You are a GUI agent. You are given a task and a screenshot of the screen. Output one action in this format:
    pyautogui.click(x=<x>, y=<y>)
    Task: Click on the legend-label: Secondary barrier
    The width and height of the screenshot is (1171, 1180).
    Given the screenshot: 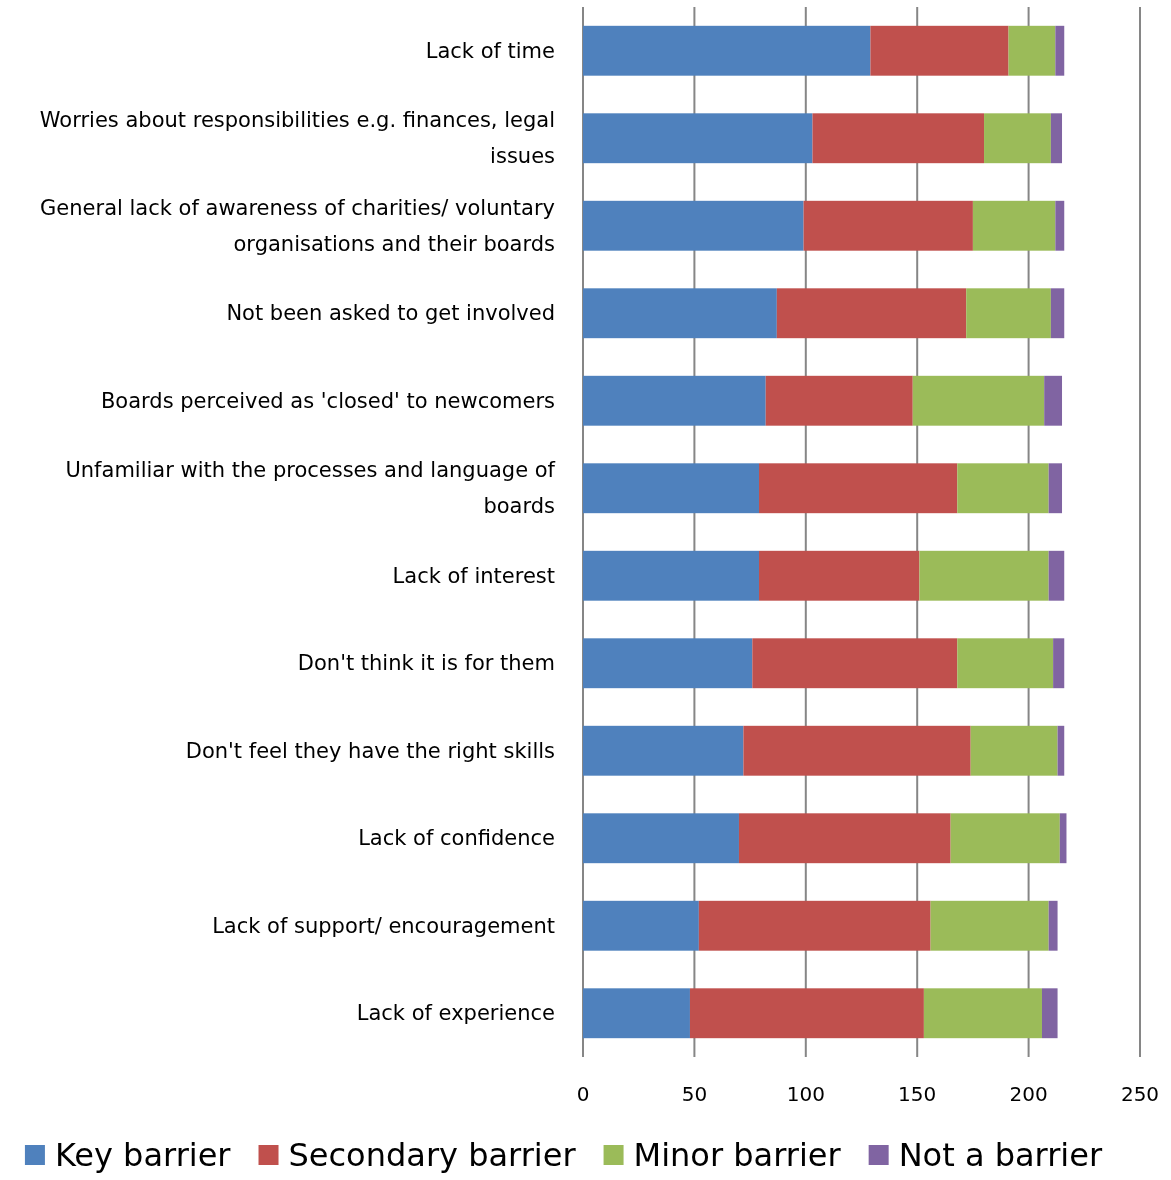 What is the action you would take?
    pyautogui.click(x=432, y=1155)
    